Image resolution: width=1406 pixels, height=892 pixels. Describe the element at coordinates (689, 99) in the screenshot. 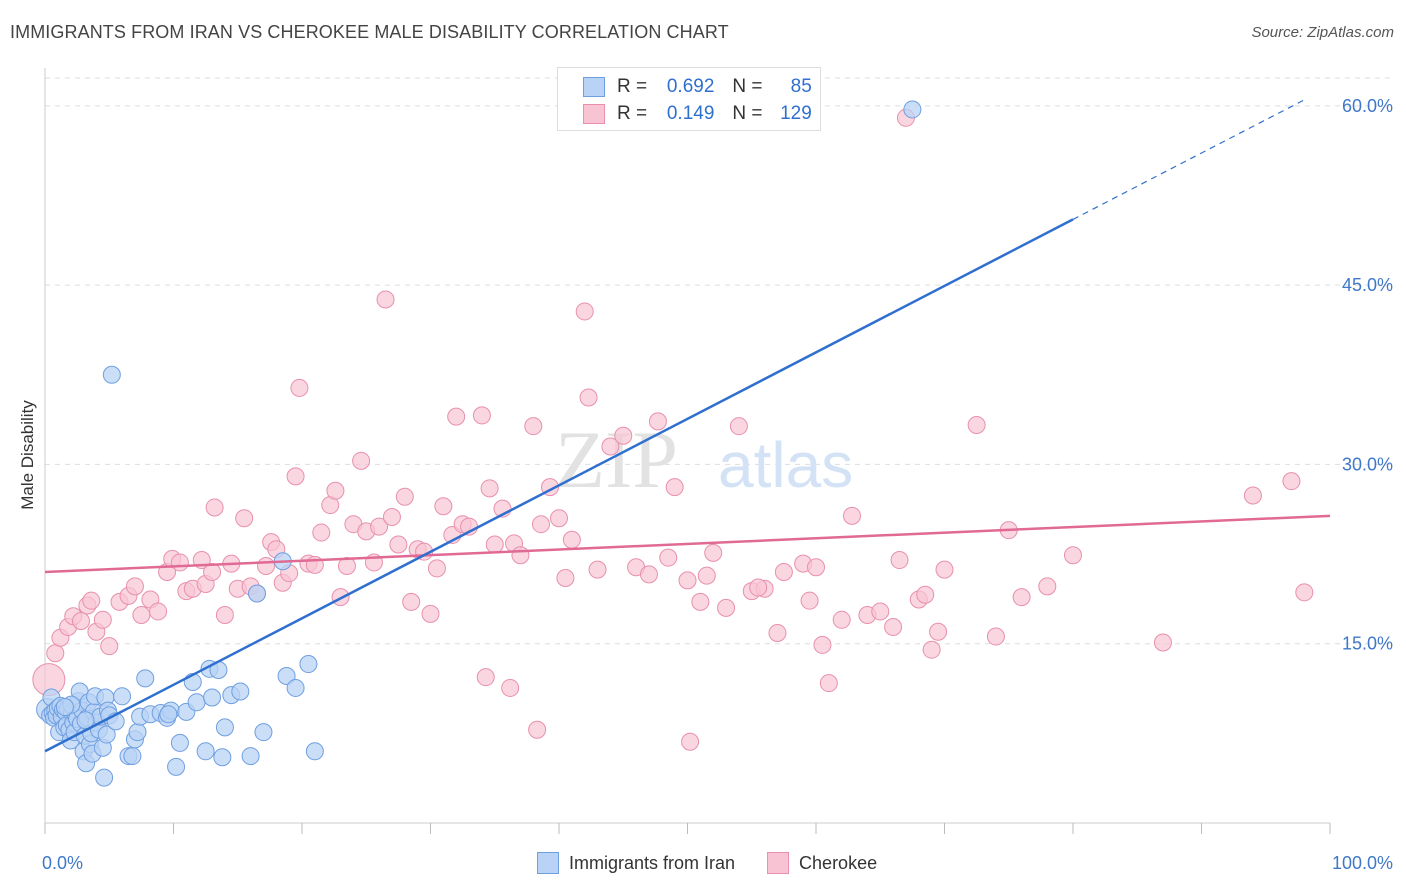

I see `correlation-legend: R = 0.692 N = 85 R = 0.149 N = 129` at that location.